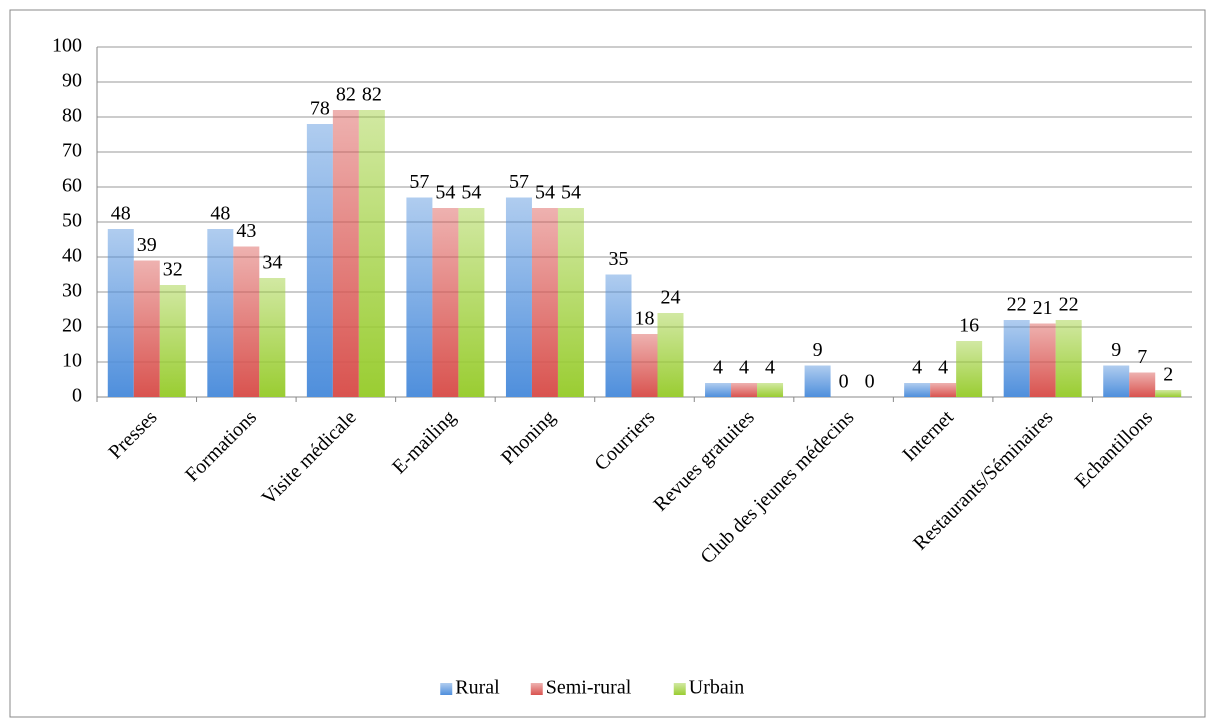  I want to click on y-tick-label: 100, so click(67, 46).